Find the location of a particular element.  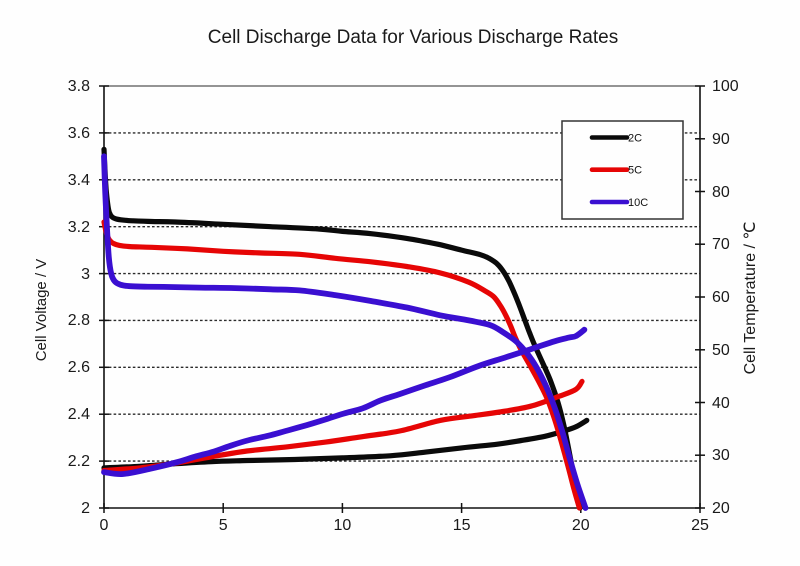

svg-text: 10C is located at coordinates (638, 203).